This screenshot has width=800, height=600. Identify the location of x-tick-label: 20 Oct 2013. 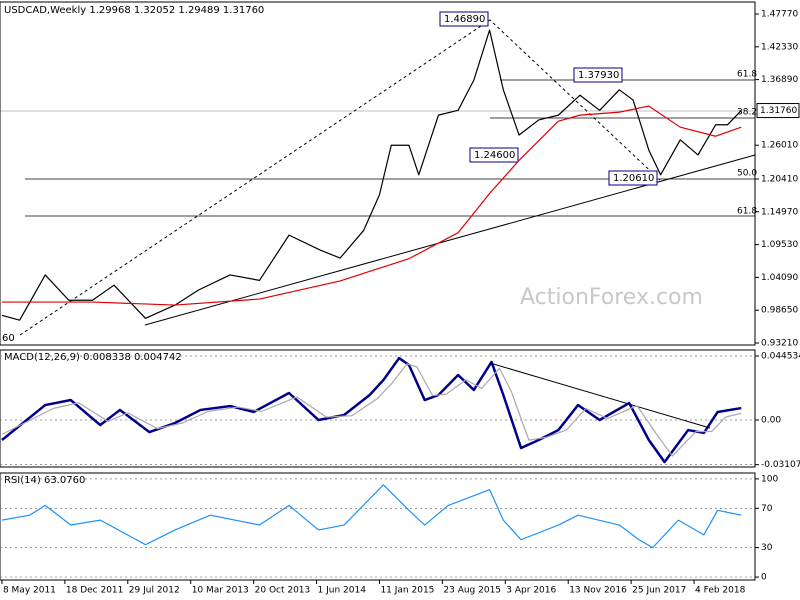
(283, 591).